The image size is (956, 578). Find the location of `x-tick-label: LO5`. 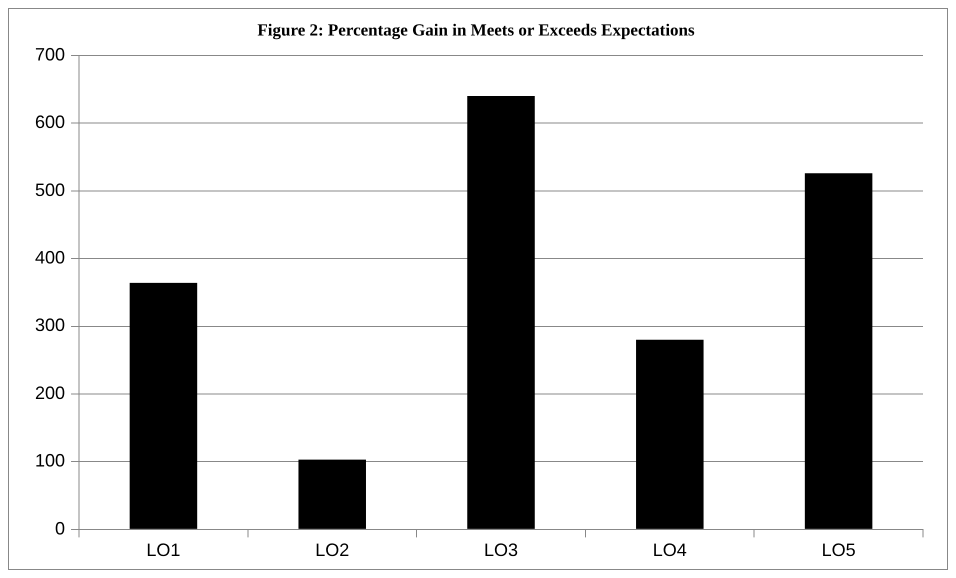

x-tick-label: LO5 is located at coordinates (839, 550).